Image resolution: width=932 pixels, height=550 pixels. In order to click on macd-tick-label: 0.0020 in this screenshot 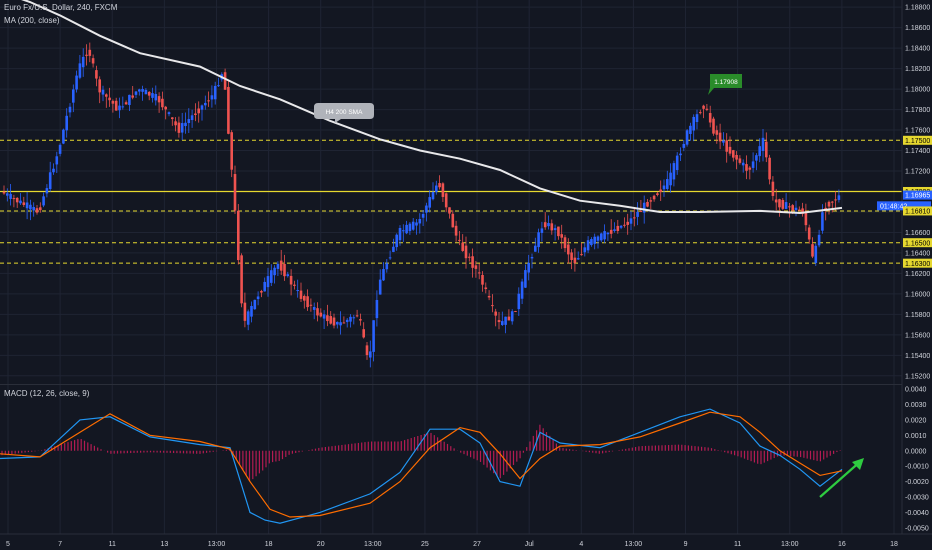, I will do `click(916, 420)`.